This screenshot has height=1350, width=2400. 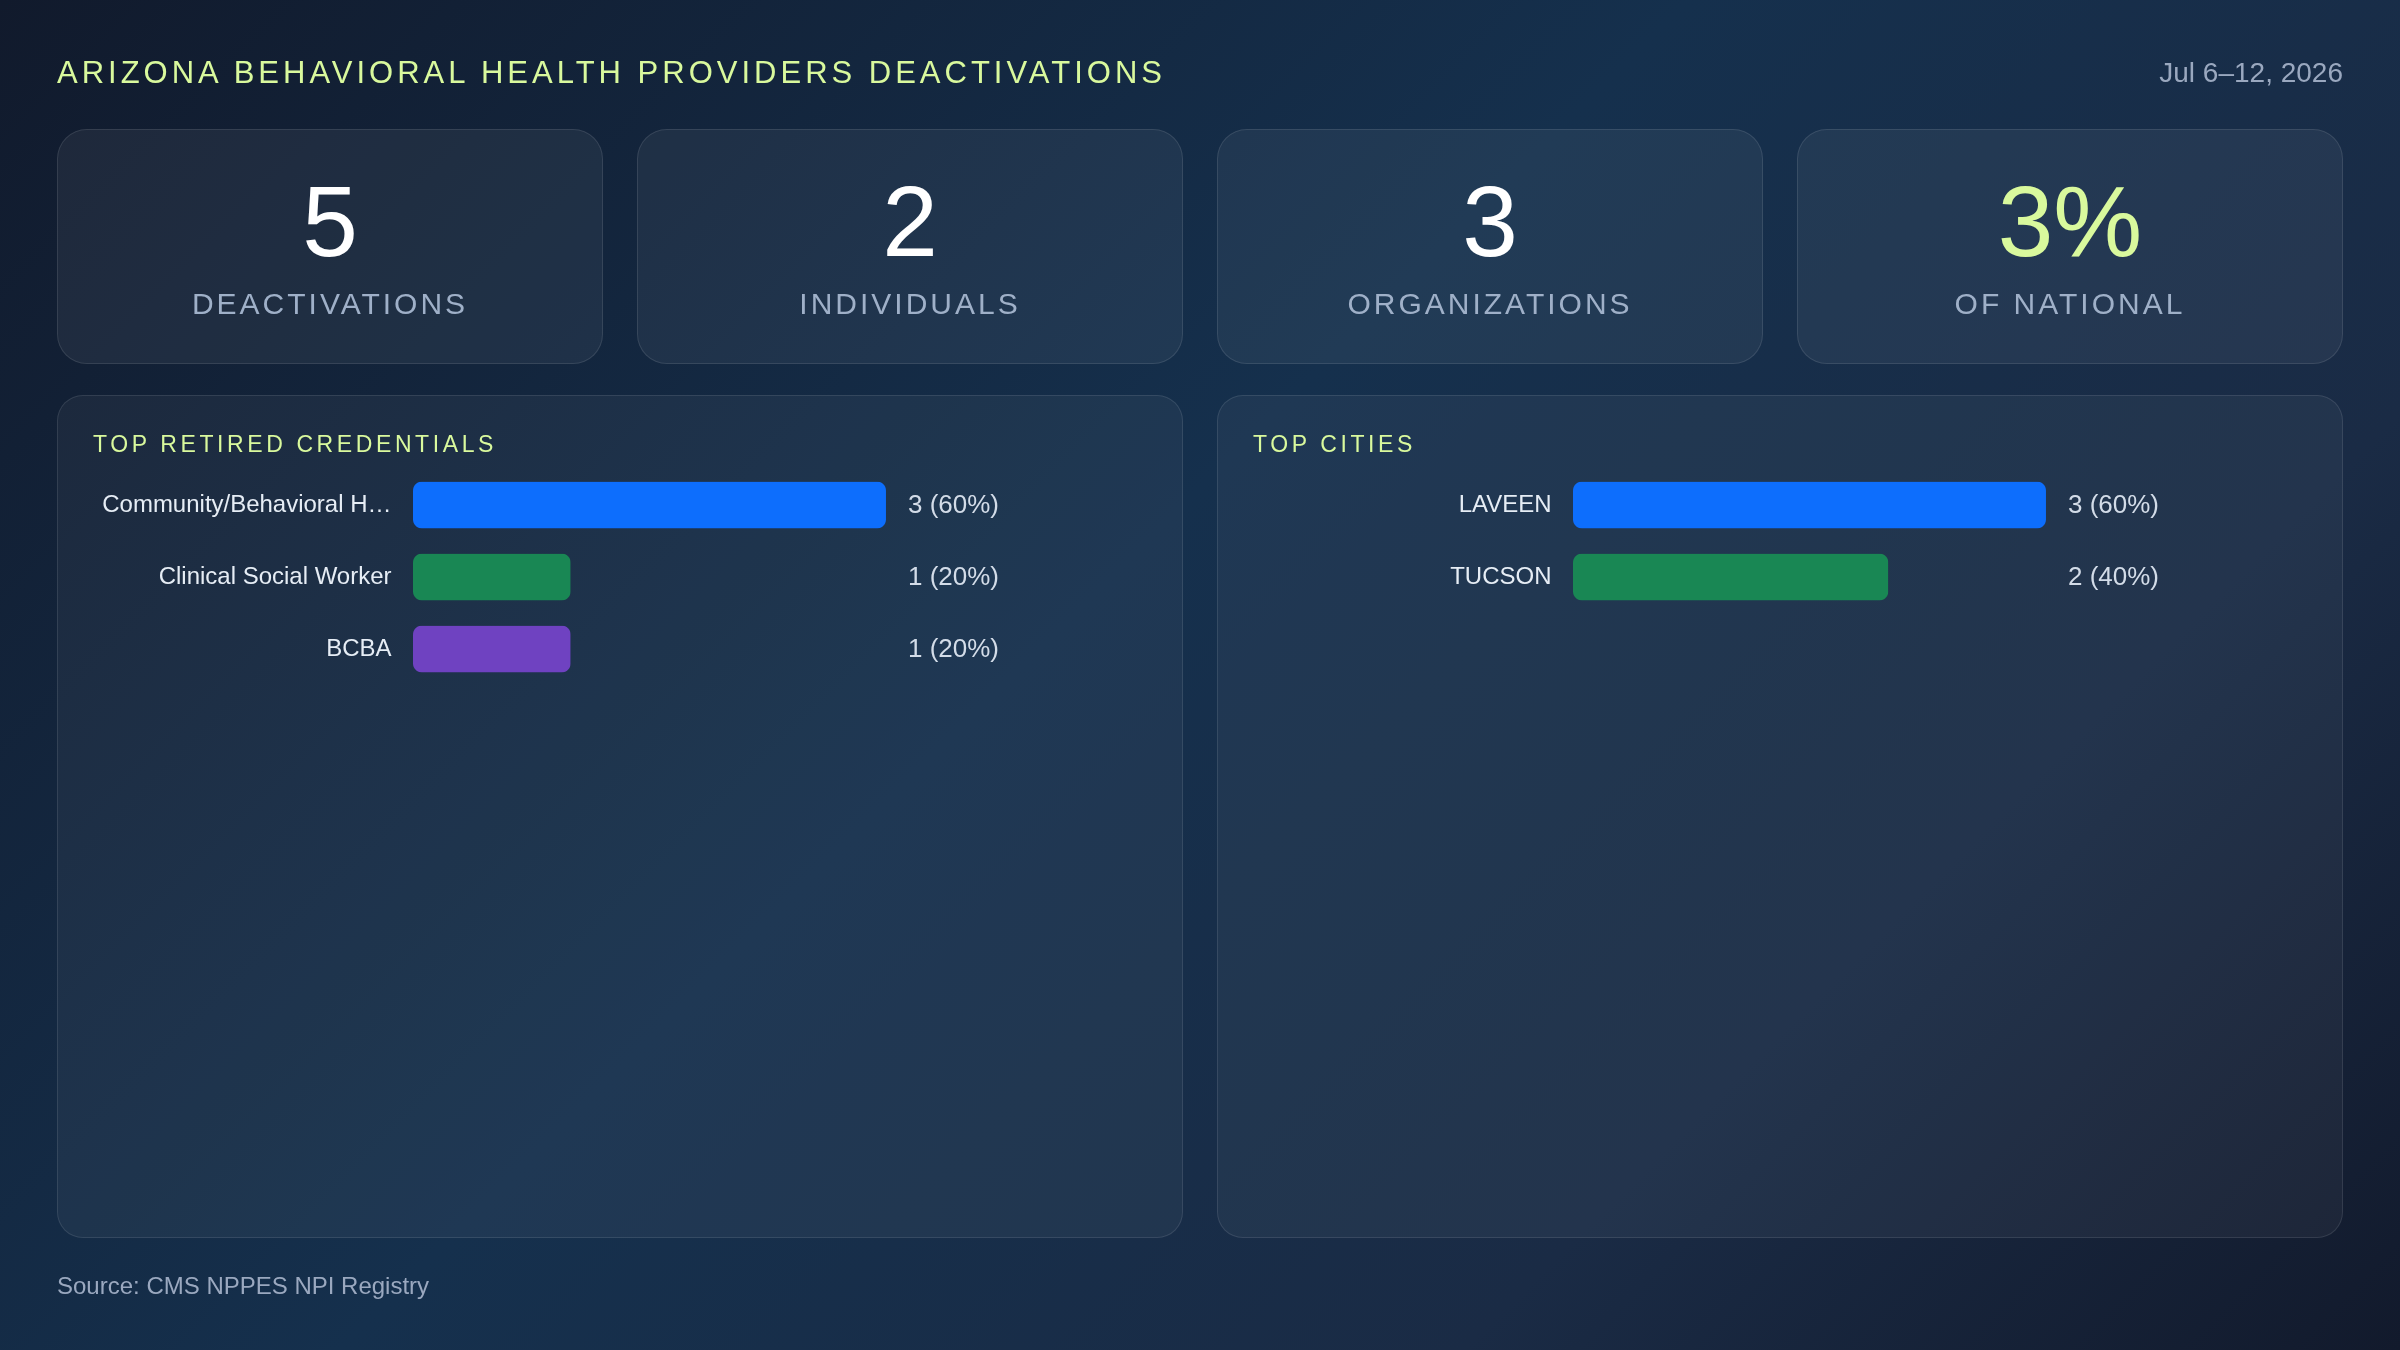 What do you see at coordinates (295, 444) in the screenshot?
I see `chart-title: TOP RETIRED CREDENTIALS` at bounding box center [295, 444].